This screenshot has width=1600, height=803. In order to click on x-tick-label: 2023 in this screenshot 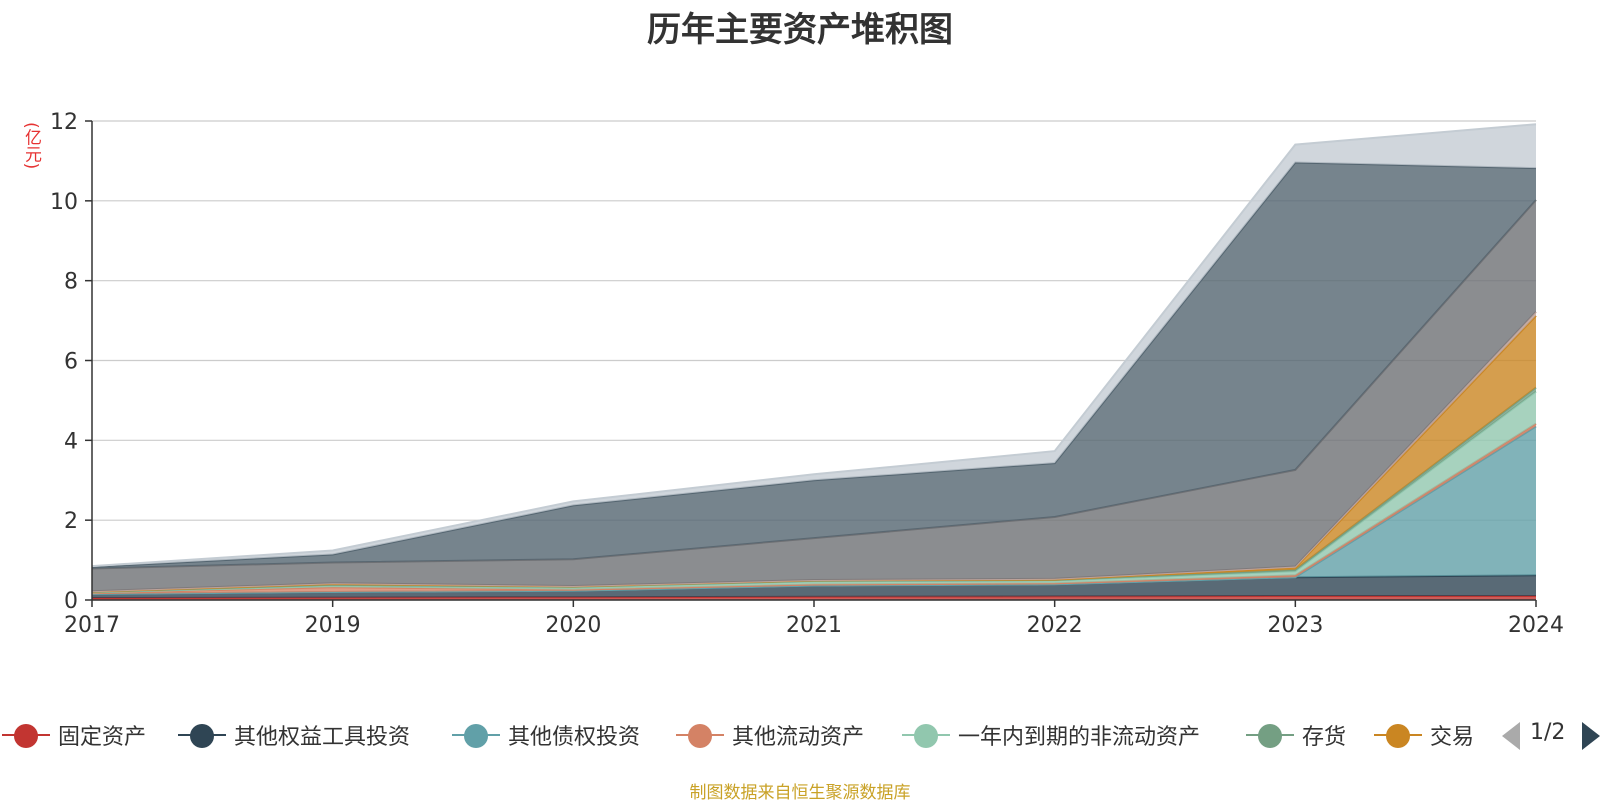, I will do `click(1295, 625)`.